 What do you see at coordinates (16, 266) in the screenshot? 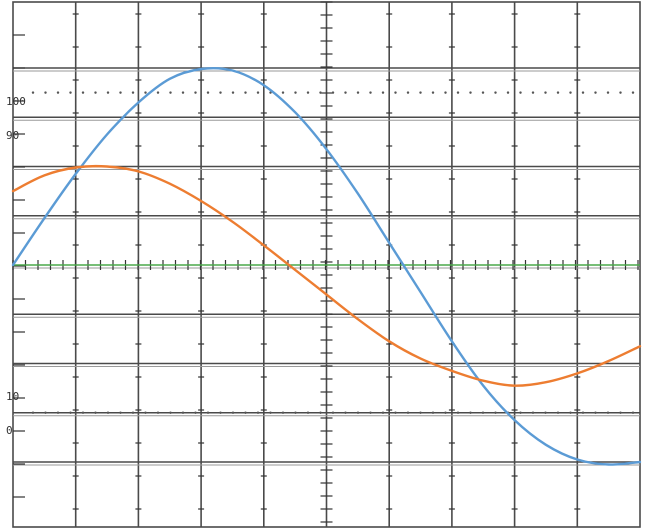
I see `tick-labels: 100 90 10 0` at bounding box center [16, 266].